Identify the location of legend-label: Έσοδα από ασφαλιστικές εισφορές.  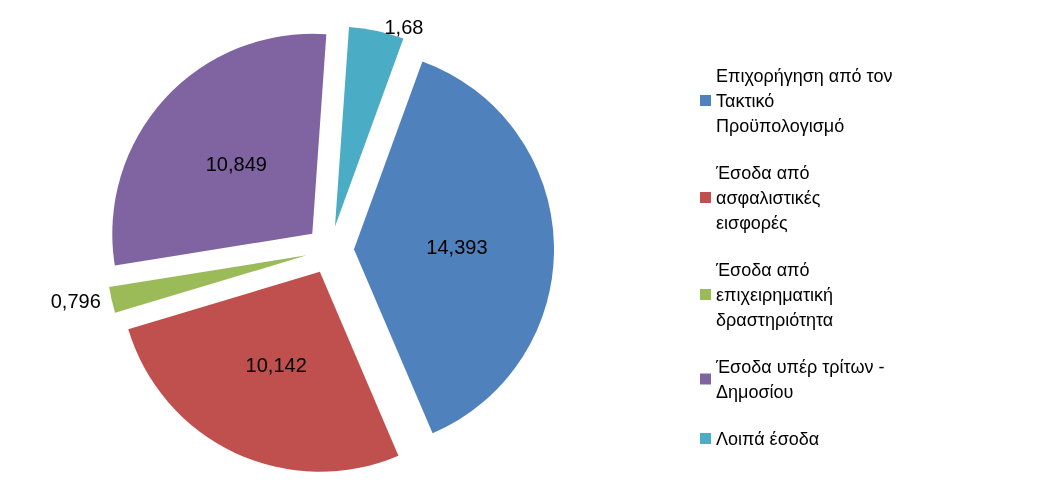
(770, 197).